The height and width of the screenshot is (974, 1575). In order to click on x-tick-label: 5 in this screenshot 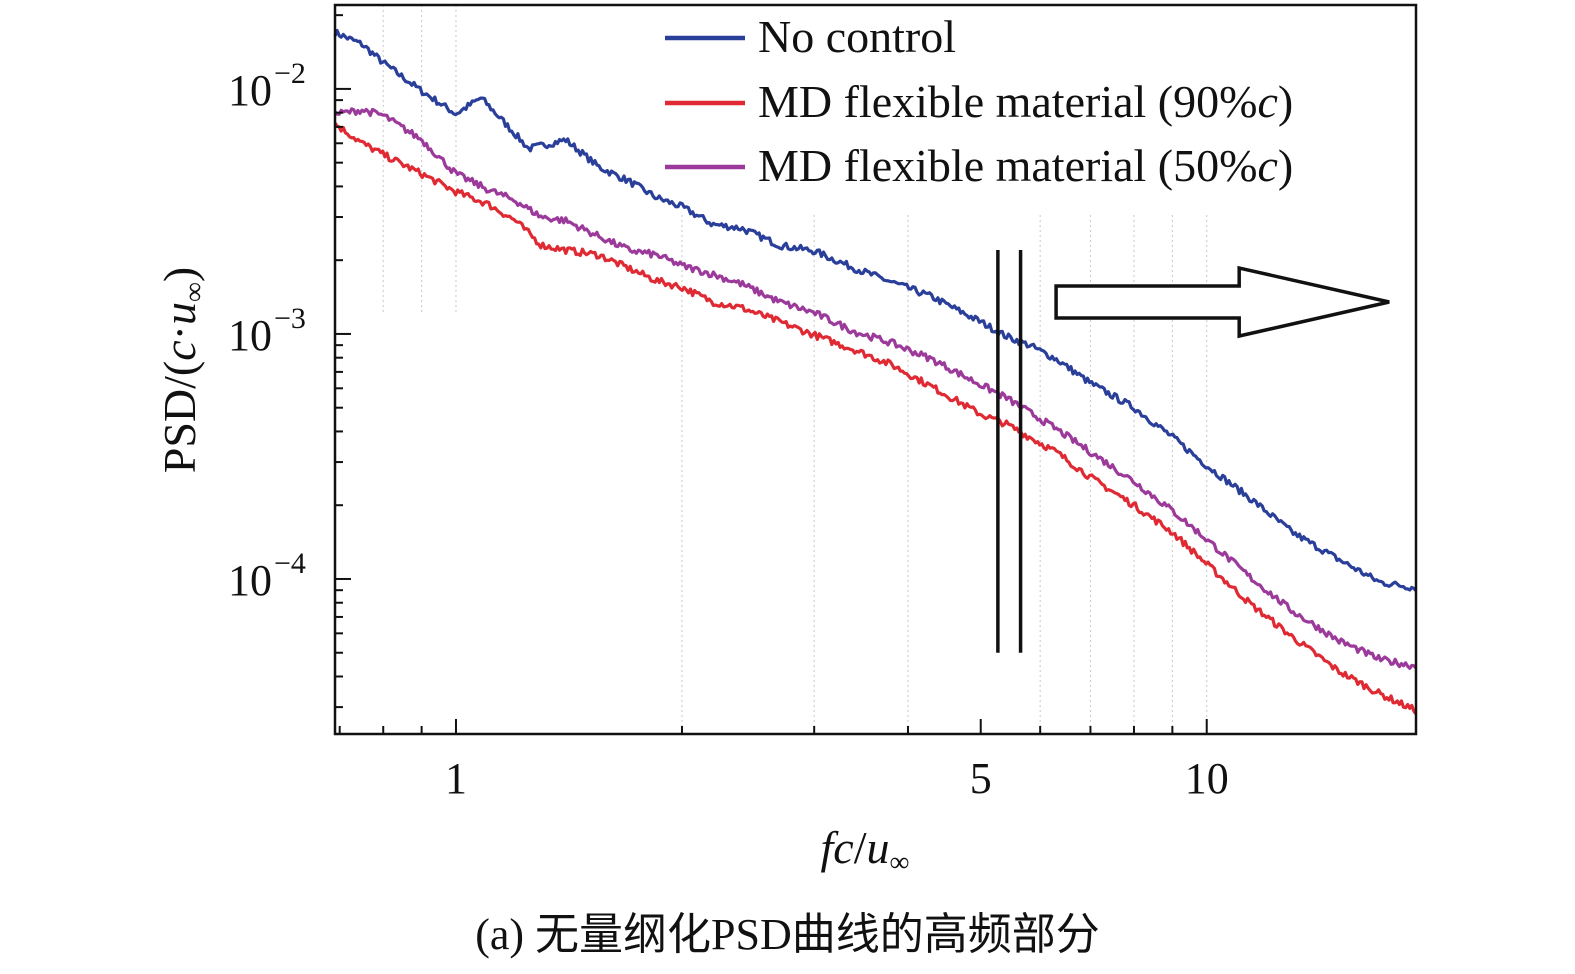, I will do `click(981, 778)`.